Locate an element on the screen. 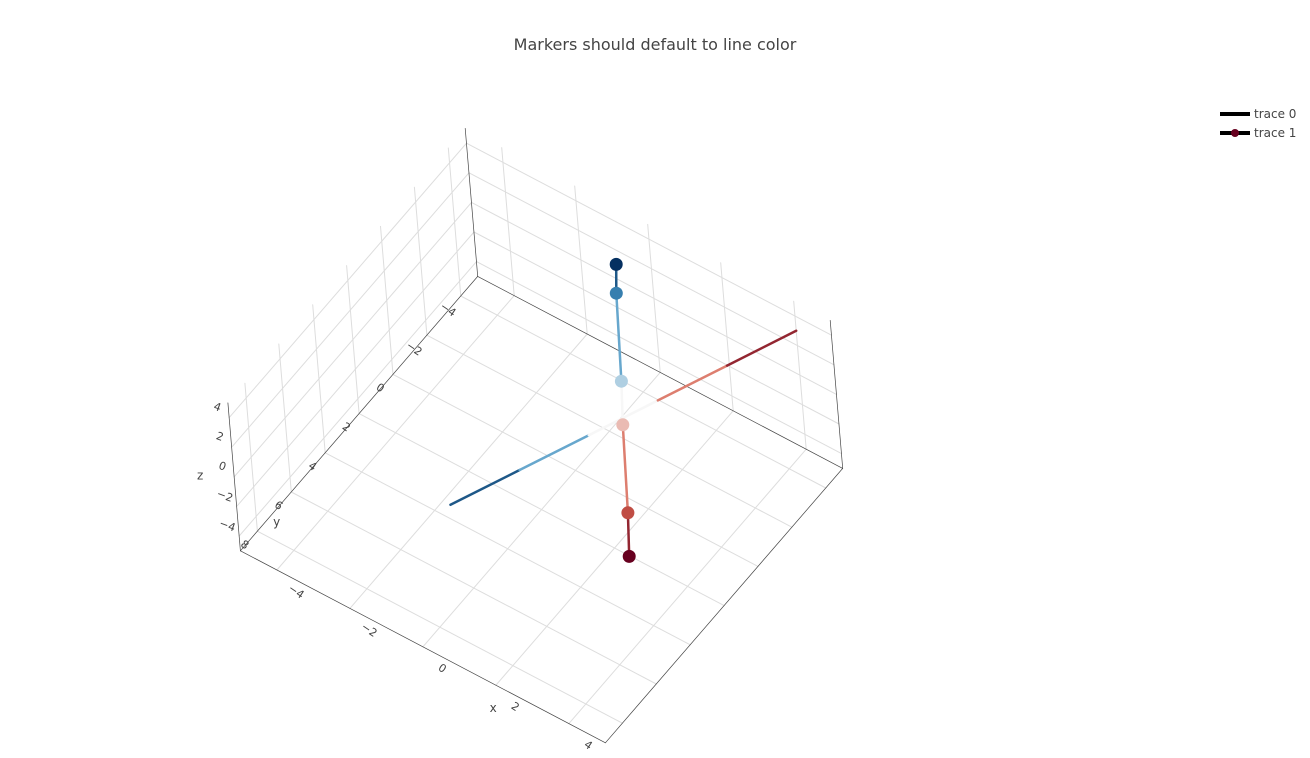 The height and width of the screenshot is (758, 1310). y-tick-label: 4 is located at coordinates (312, 466).